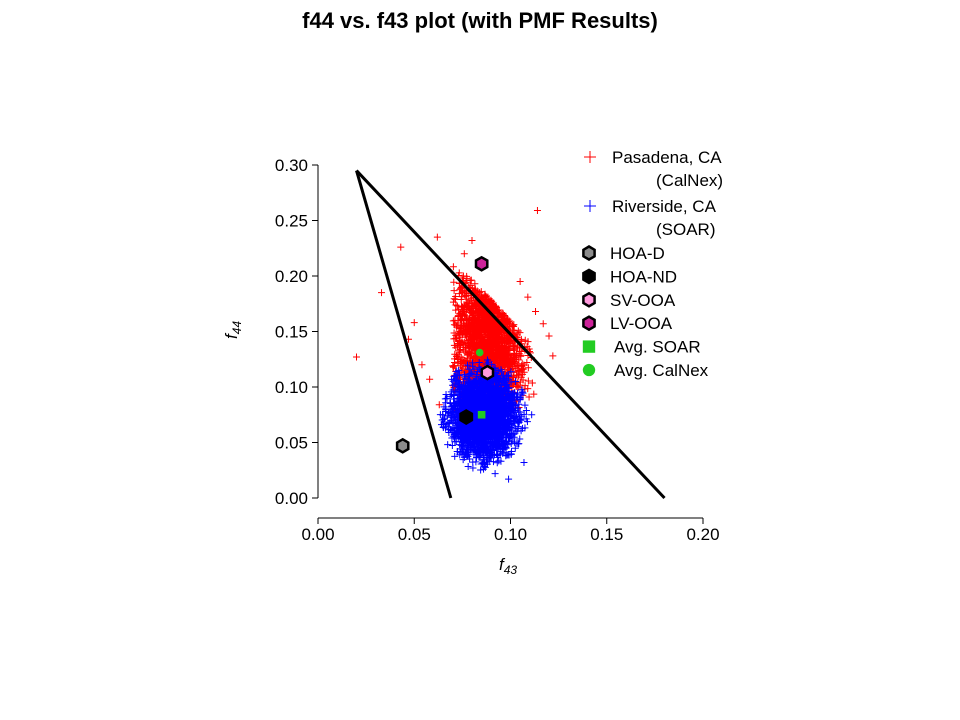  Describe the element at coordinates (481, 414) in the screenshot. I see `factor-marker-avg-soar` at that location.